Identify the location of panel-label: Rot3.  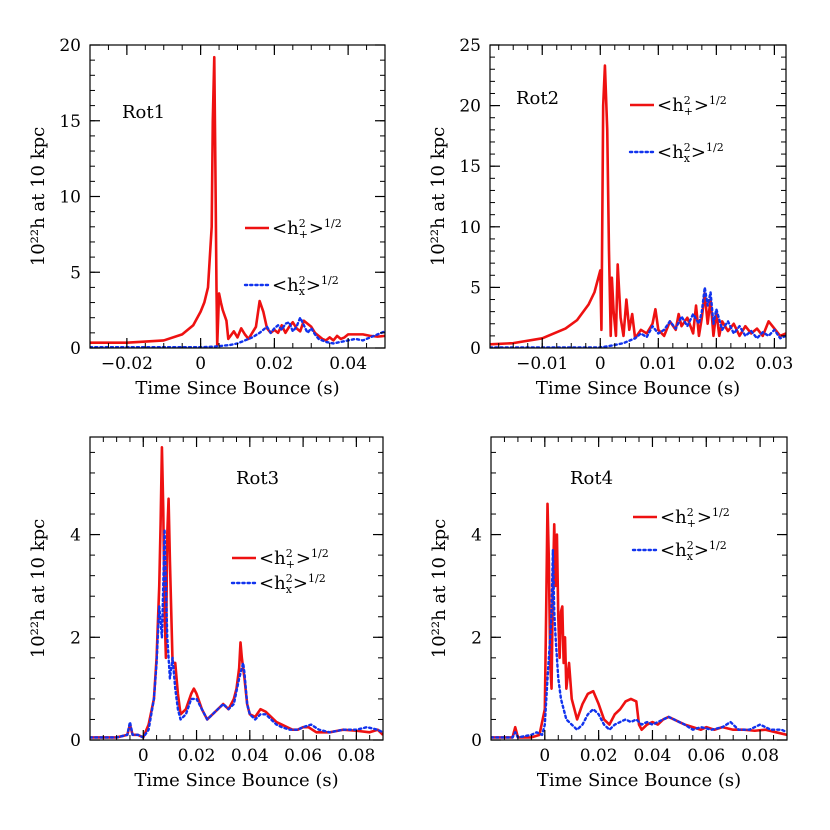
(257, 478).